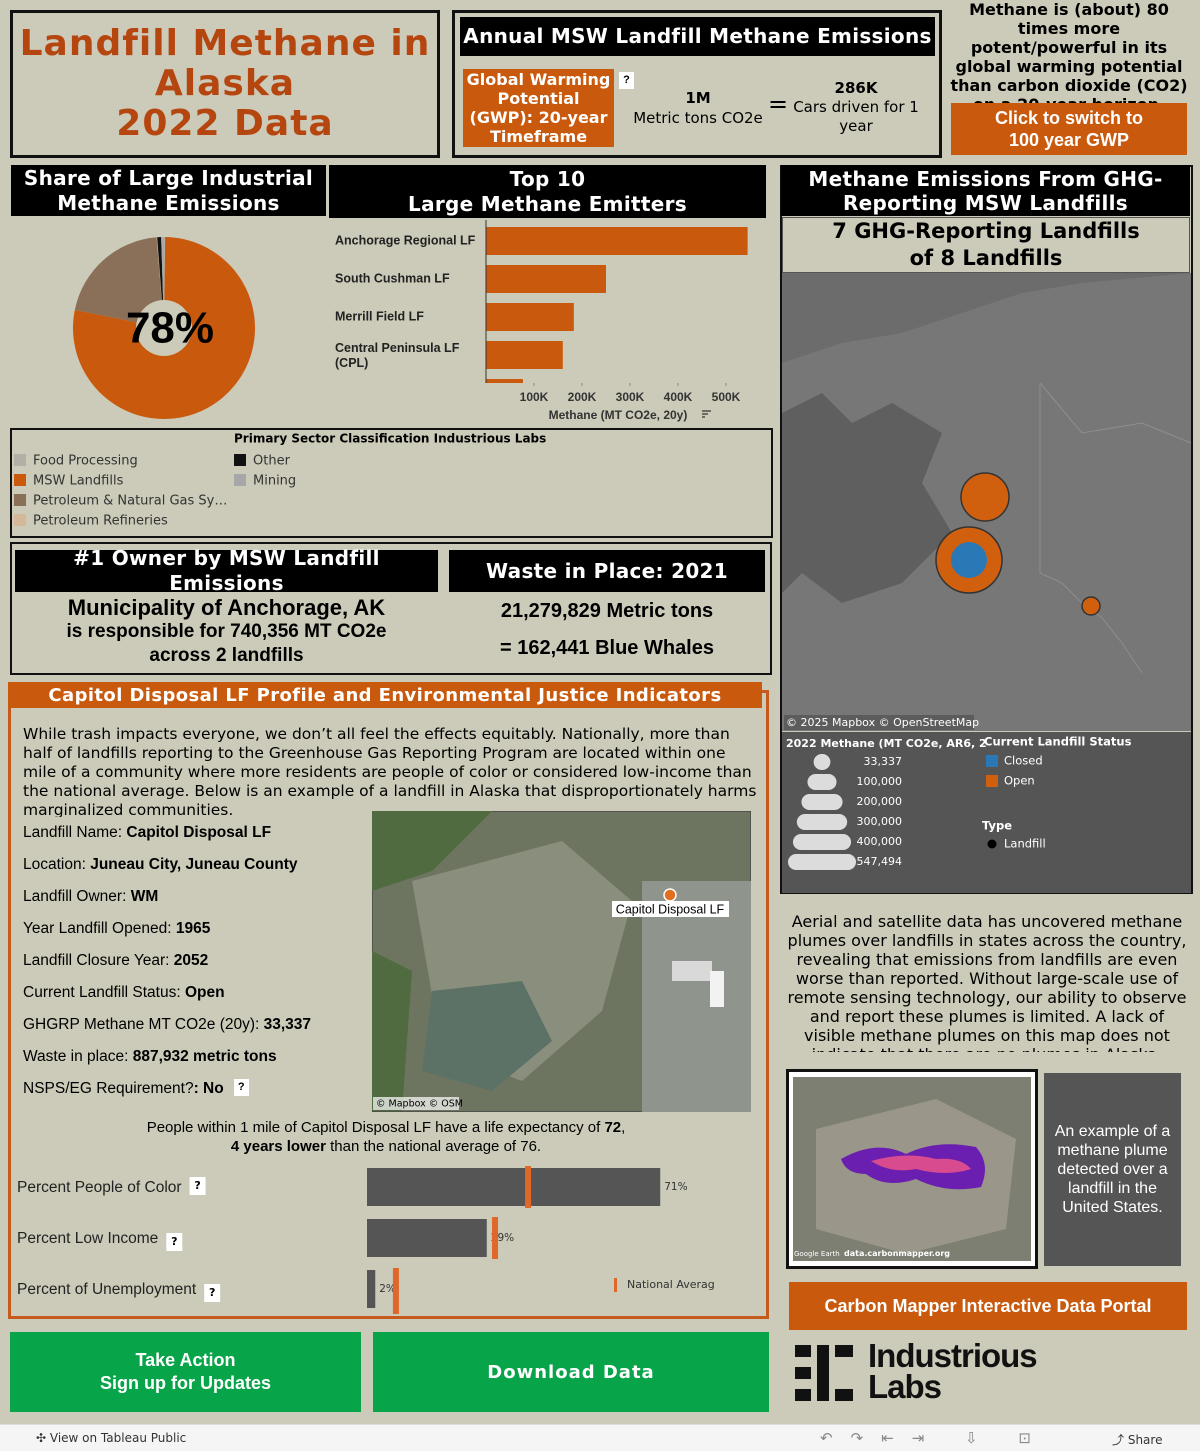 This screenshot has width=1200, height=1451. Describe the element at coordinates (547, 178) in the screenshot. I see `top10-title-line: Top 10` at that location.